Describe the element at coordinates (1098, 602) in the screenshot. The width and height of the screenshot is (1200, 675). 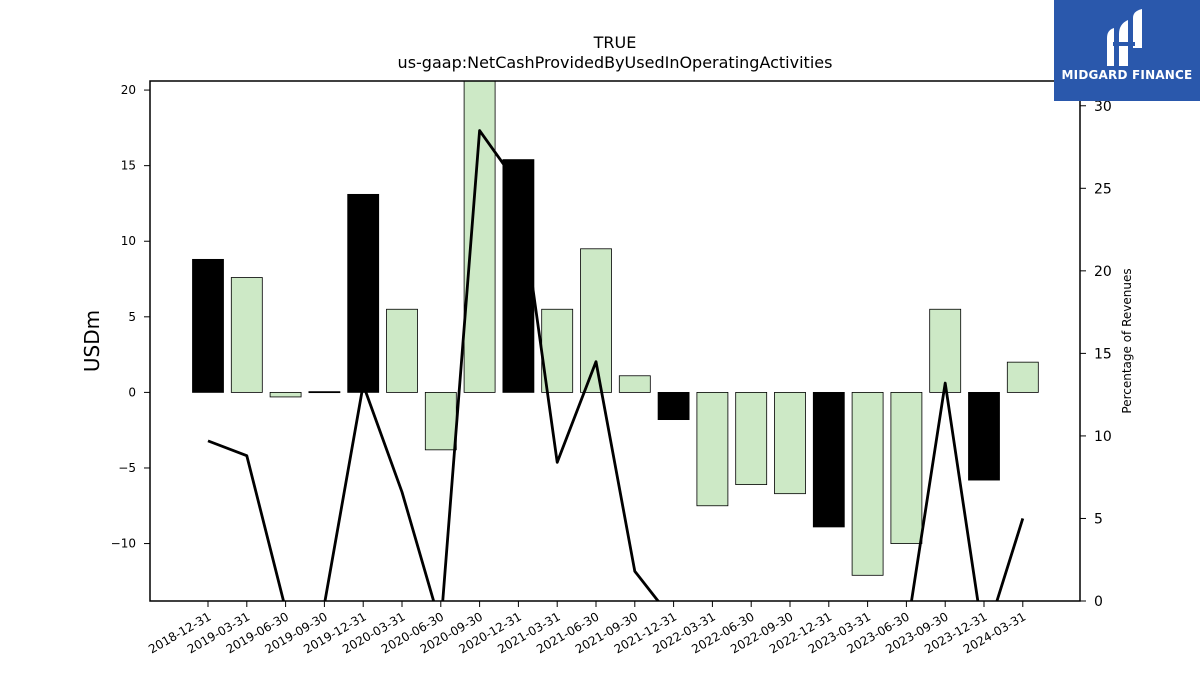
I see `y2-tick-label: 0` at that location.